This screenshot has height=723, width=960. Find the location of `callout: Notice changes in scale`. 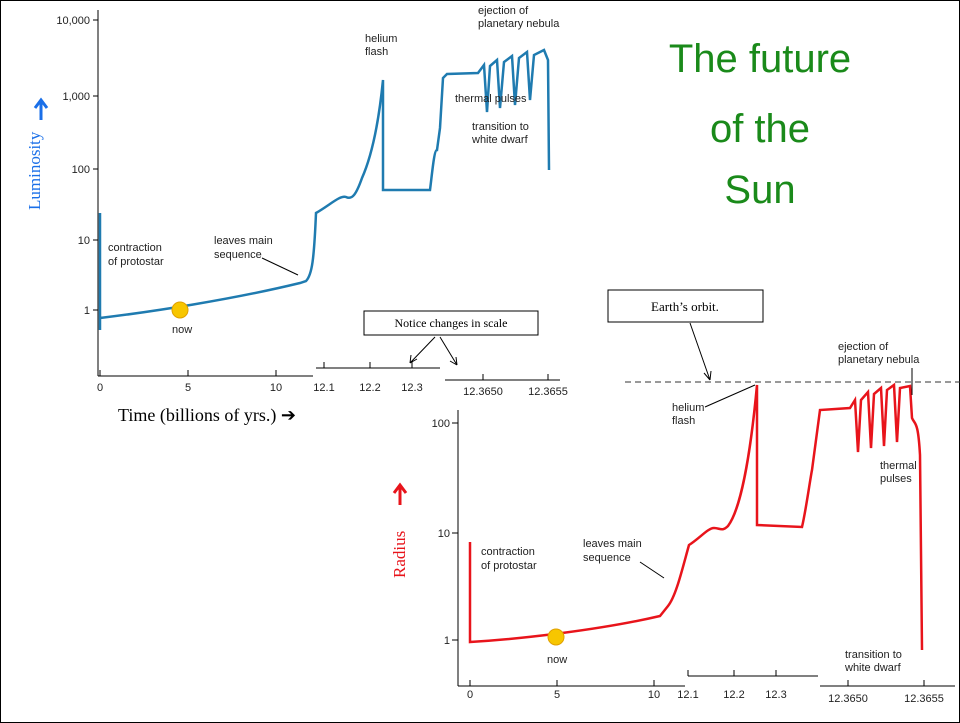

callout: Notice changes in scale is located at coordinates (451, 323).